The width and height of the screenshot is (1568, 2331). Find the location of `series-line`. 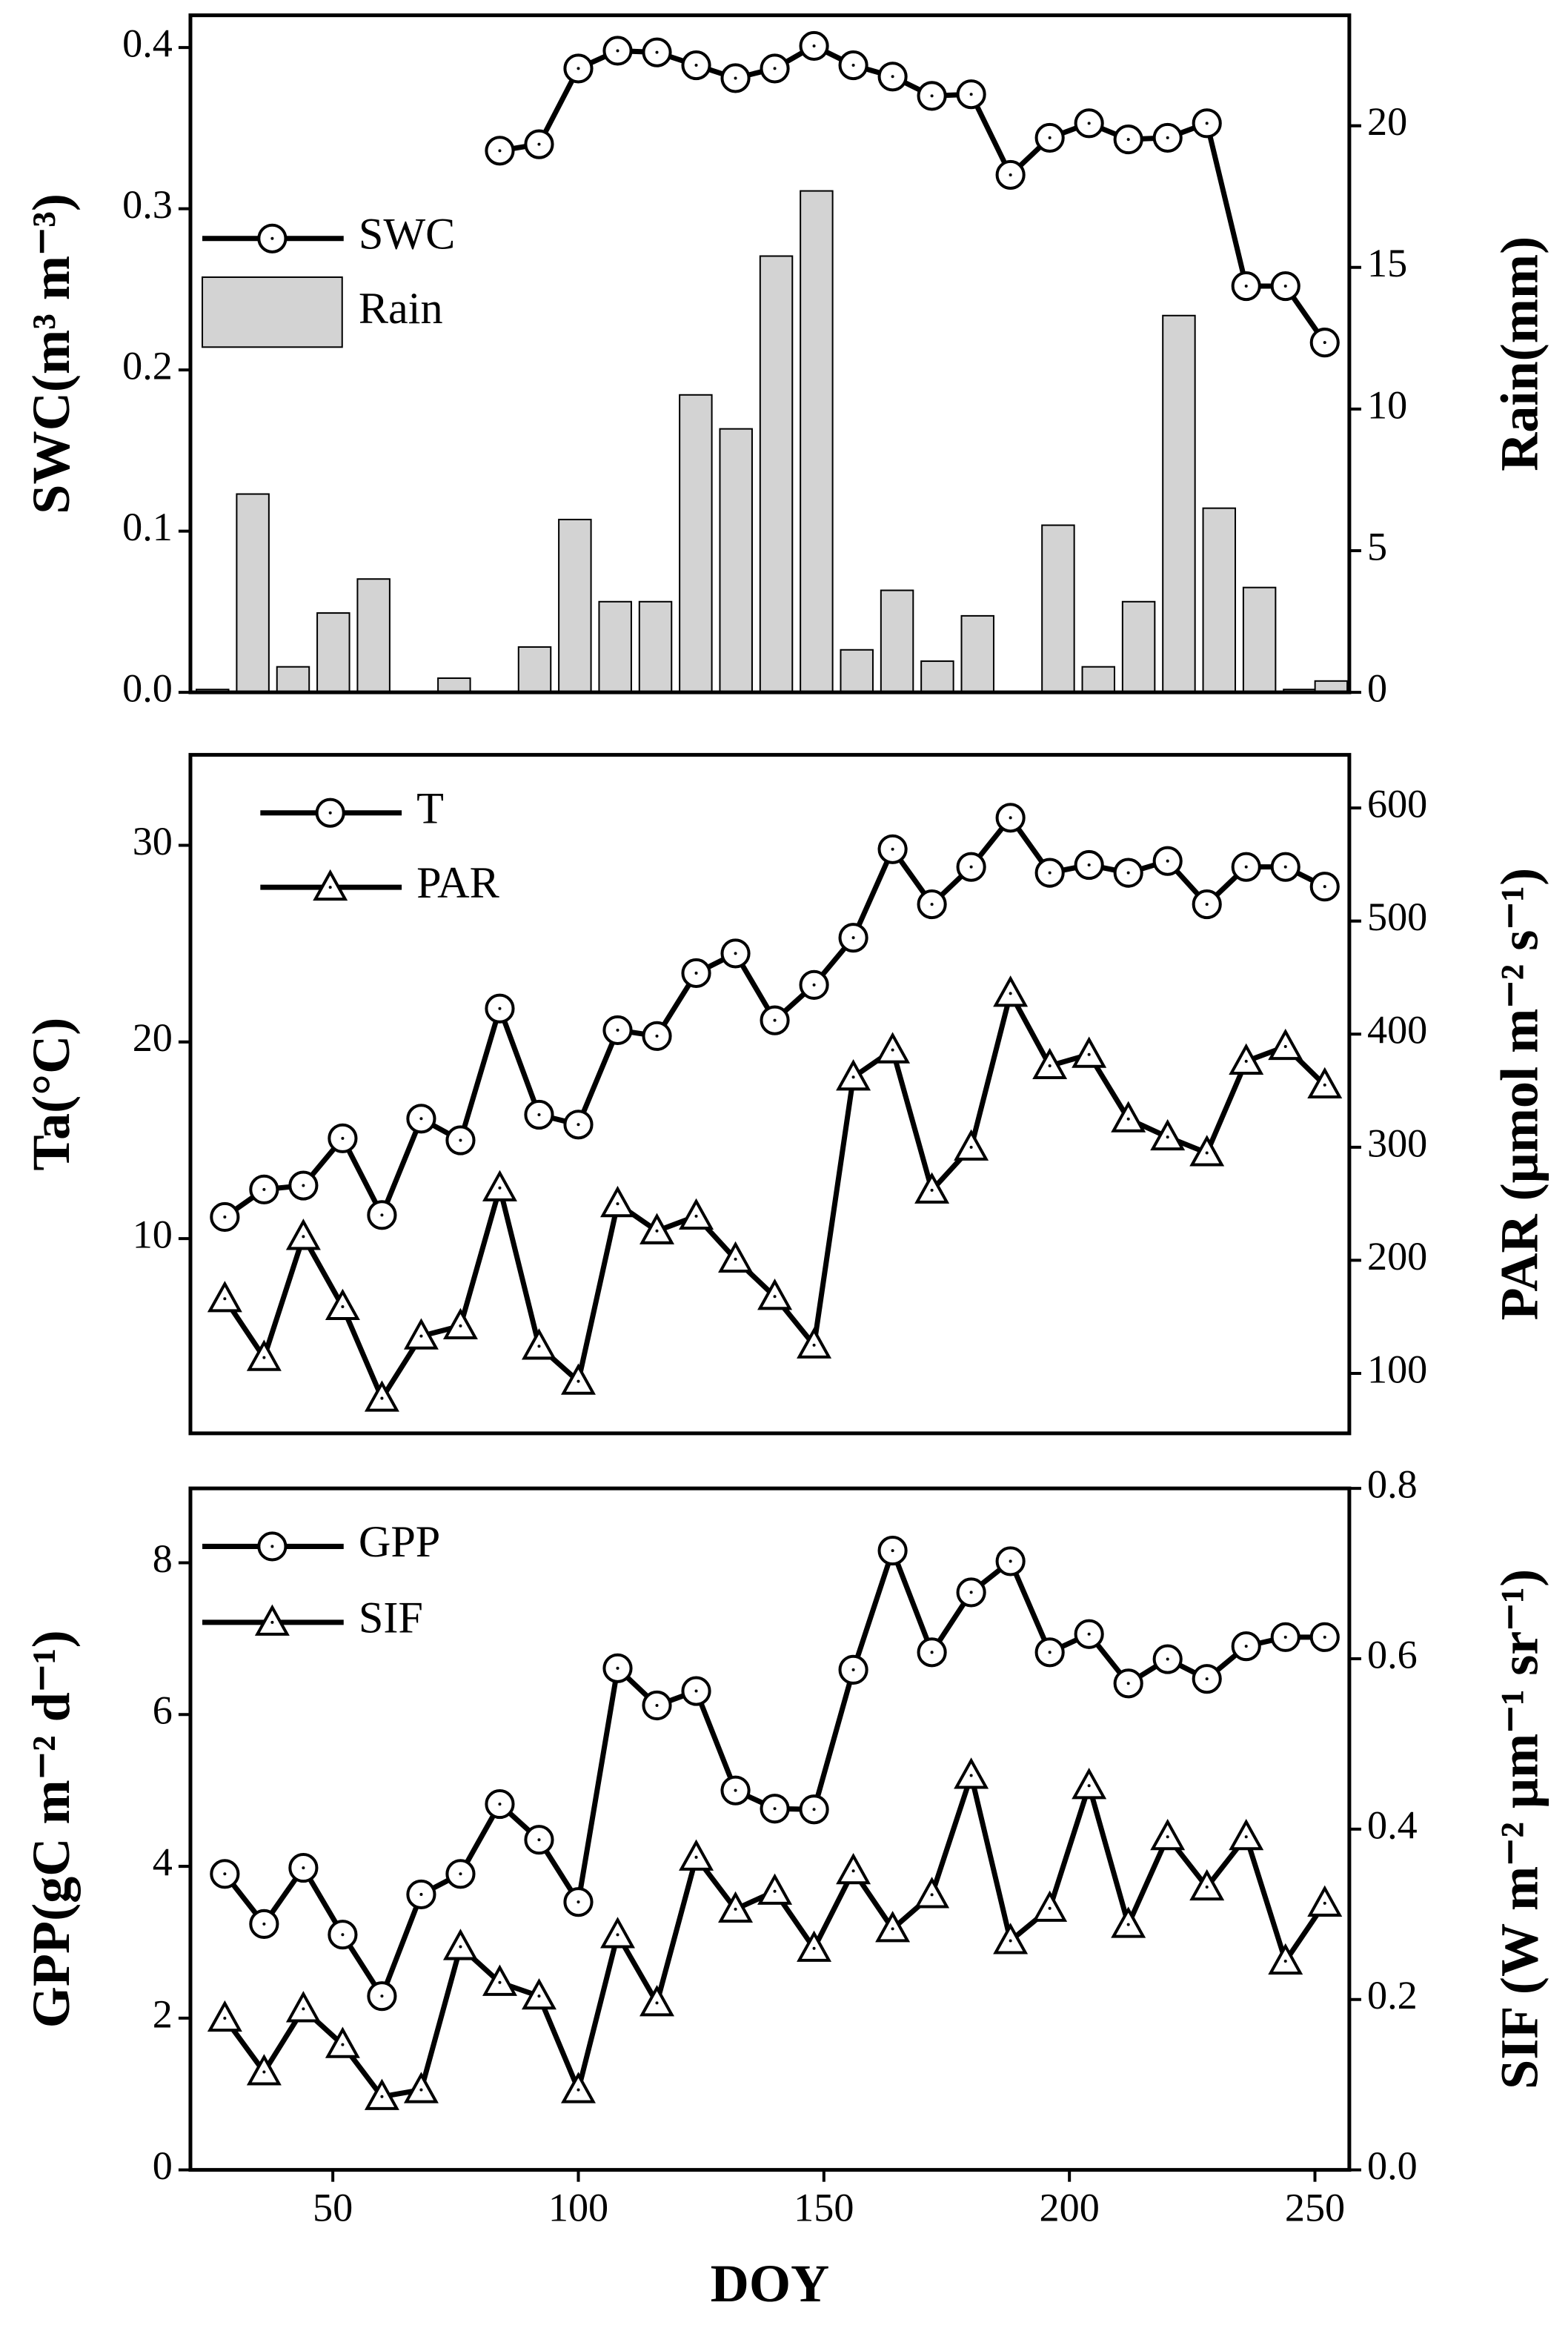

series-line is located at coordinates (913, 194).